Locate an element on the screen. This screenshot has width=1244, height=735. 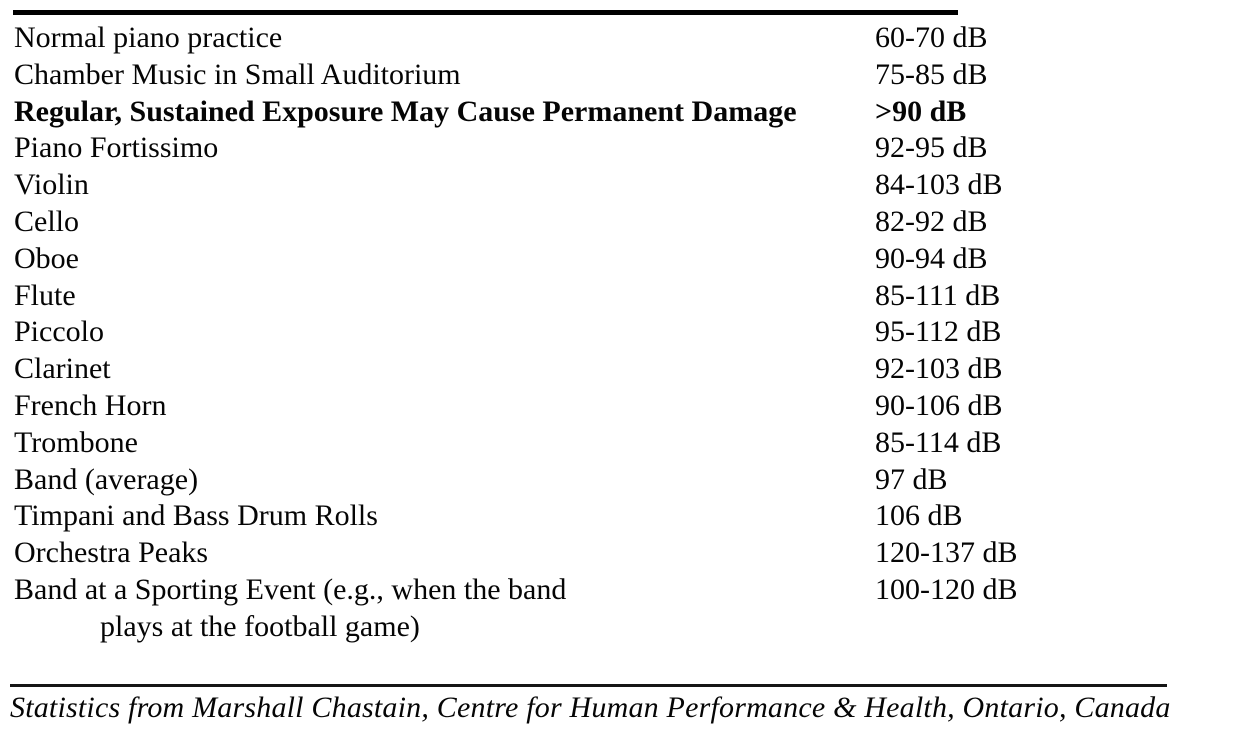
table-row: Cello 82-92 dB is located at coordinates (624, 222).